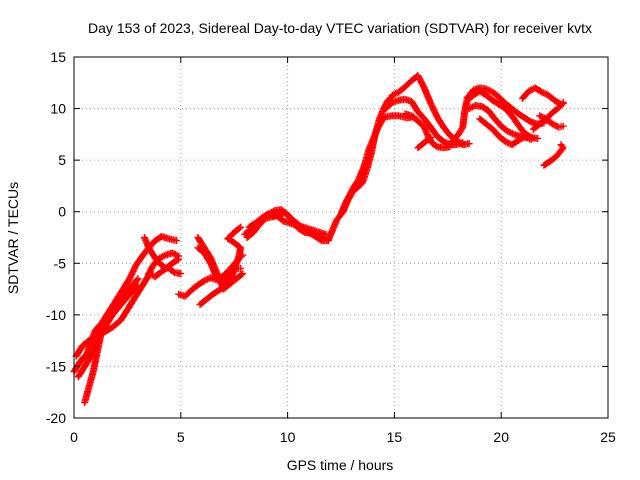 The width and height of the screenshot is (640, 480). Describe the element at coordinates (60, 263) in the screenshot. I see `y-tick-label: -5` at that location.